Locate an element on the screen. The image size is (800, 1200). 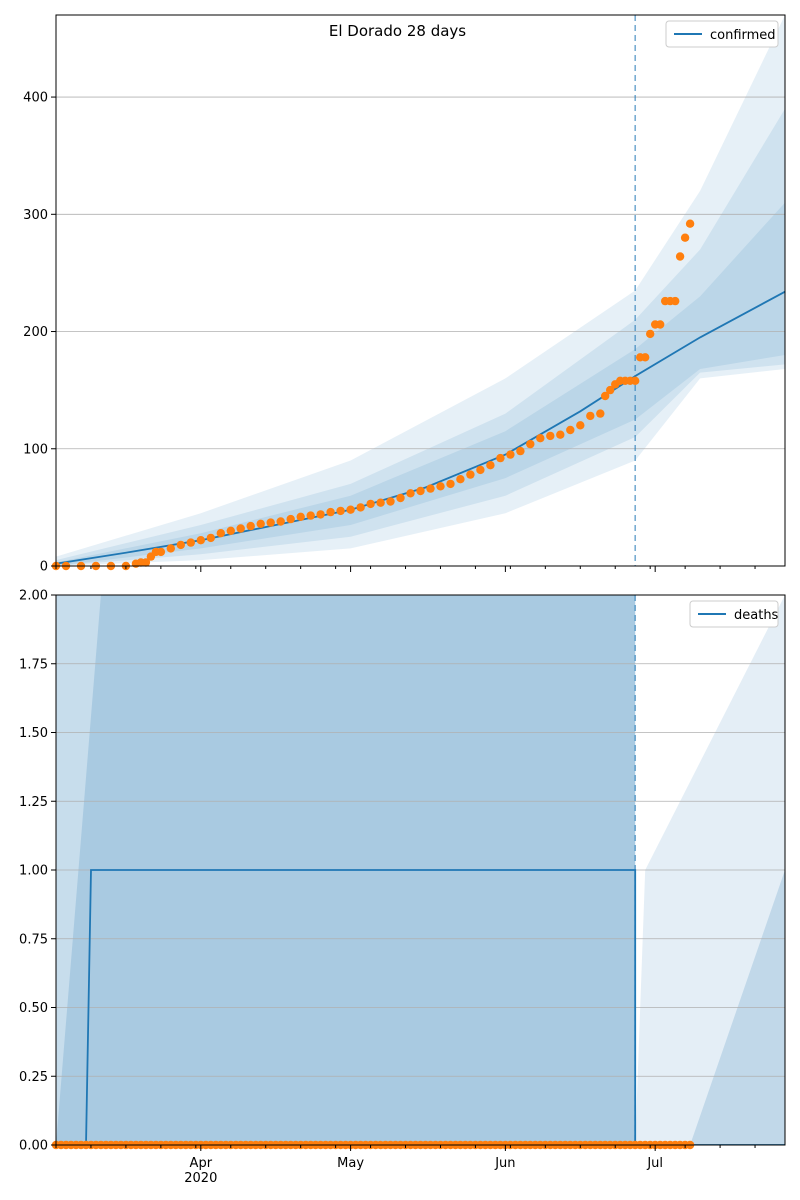
confirmed-legend: confirmed is located at coordinates (722, 34).